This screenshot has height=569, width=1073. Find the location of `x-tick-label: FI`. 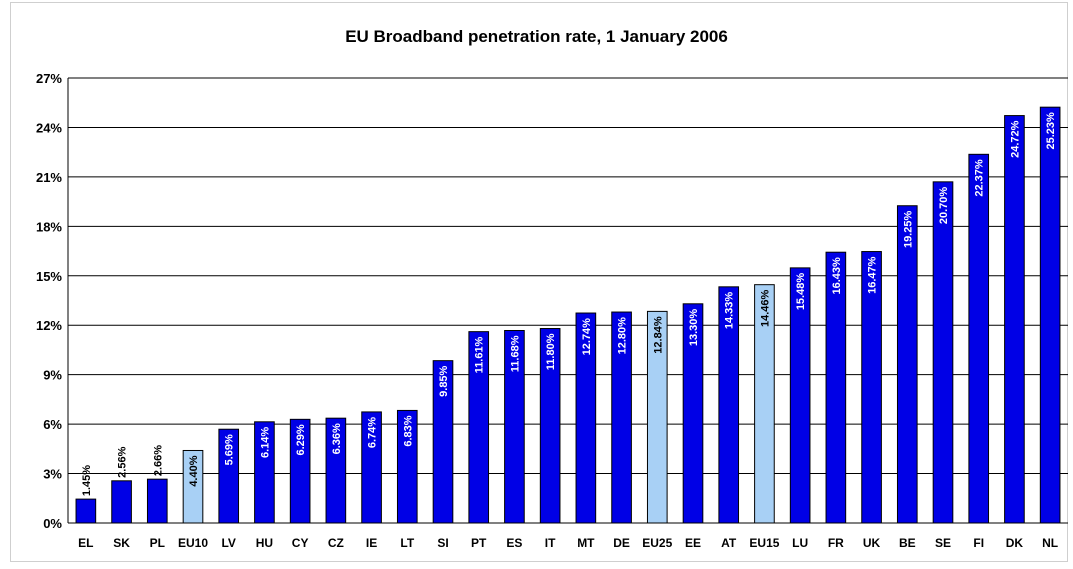

x-tick-label: FI is located at coordinates (978, 543).